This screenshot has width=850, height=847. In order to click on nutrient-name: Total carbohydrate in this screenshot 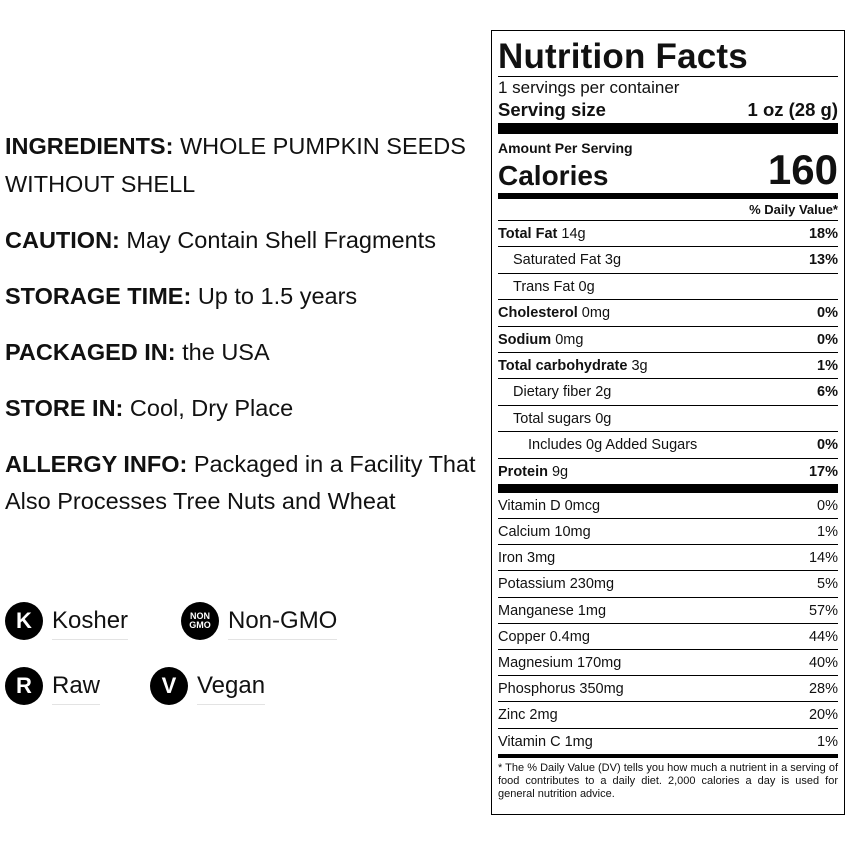, I will do `click(563, 365)`.